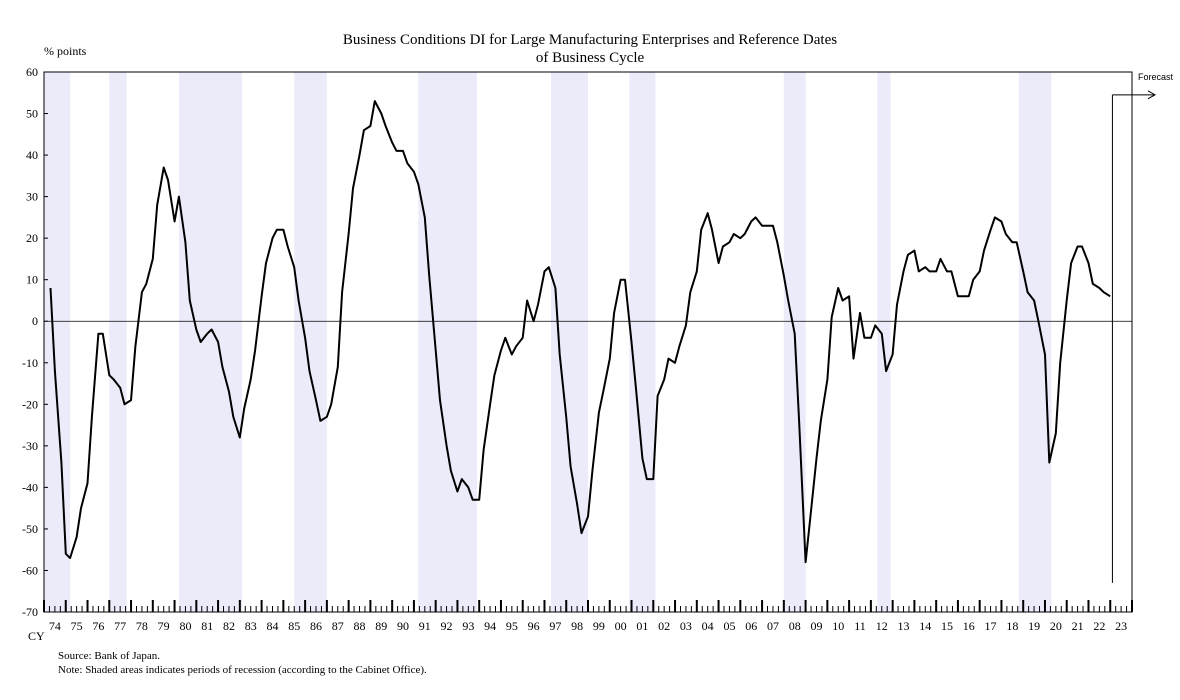 This screenshot has width=1180, height=700. I want to click on y-tick-label-10: -40, so click(30, 487).